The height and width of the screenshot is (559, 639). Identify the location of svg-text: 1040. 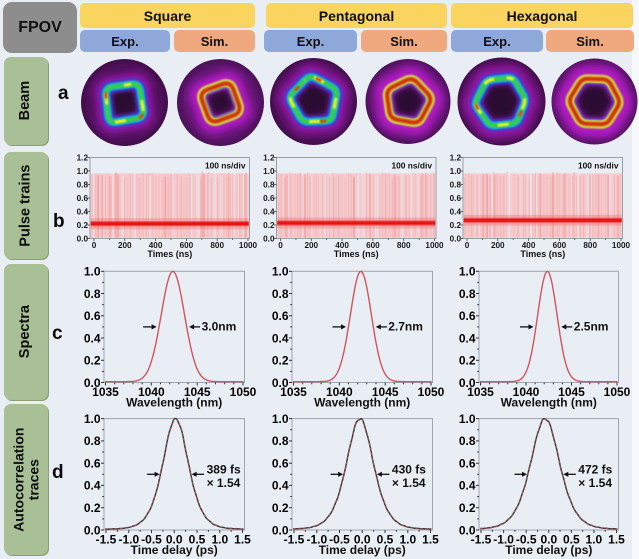
(526, 392).